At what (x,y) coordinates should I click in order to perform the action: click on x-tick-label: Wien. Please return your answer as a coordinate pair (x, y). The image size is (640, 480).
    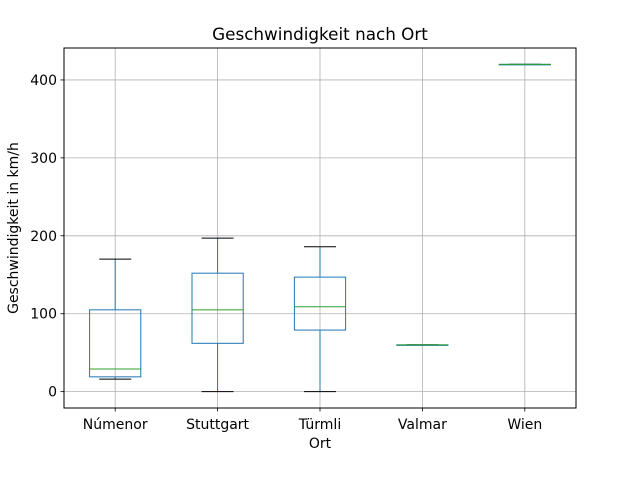
    Looking at the image, I should click on (524, 425).